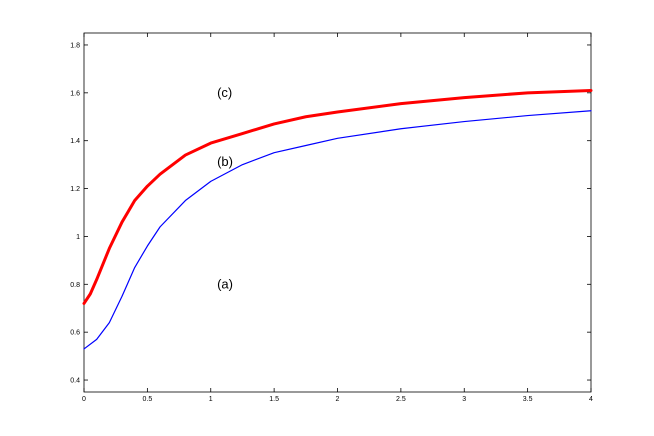 This screenshot has width=654, height=436. I want to click on x-tick-label: 3, so click(464, 399).